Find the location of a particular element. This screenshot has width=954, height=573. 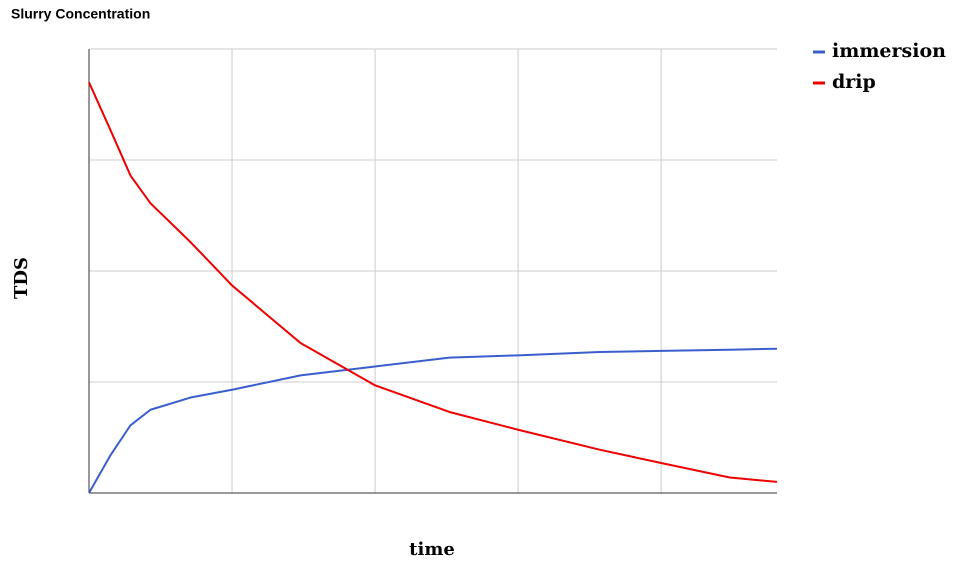

legend-label: immersion is located at coordinates (889, 51).